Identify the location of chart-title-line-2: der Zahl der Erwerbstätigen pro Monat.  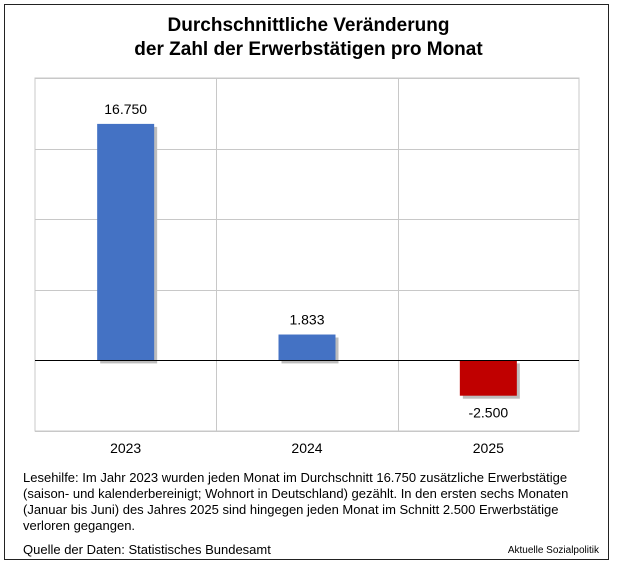
(308, 49).